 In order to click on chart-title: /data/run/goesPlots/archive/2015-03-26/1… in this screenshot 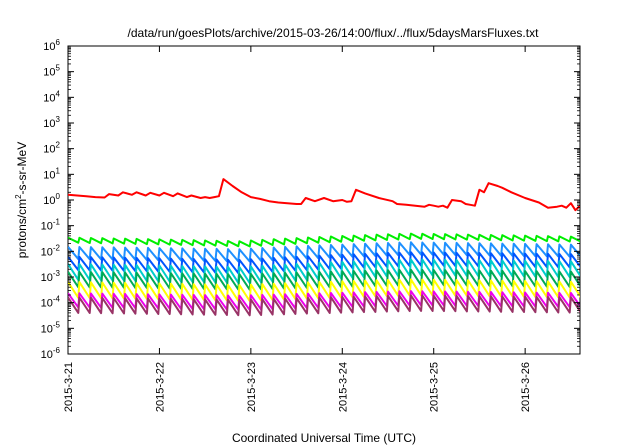, I will do `click(334, 33)`.